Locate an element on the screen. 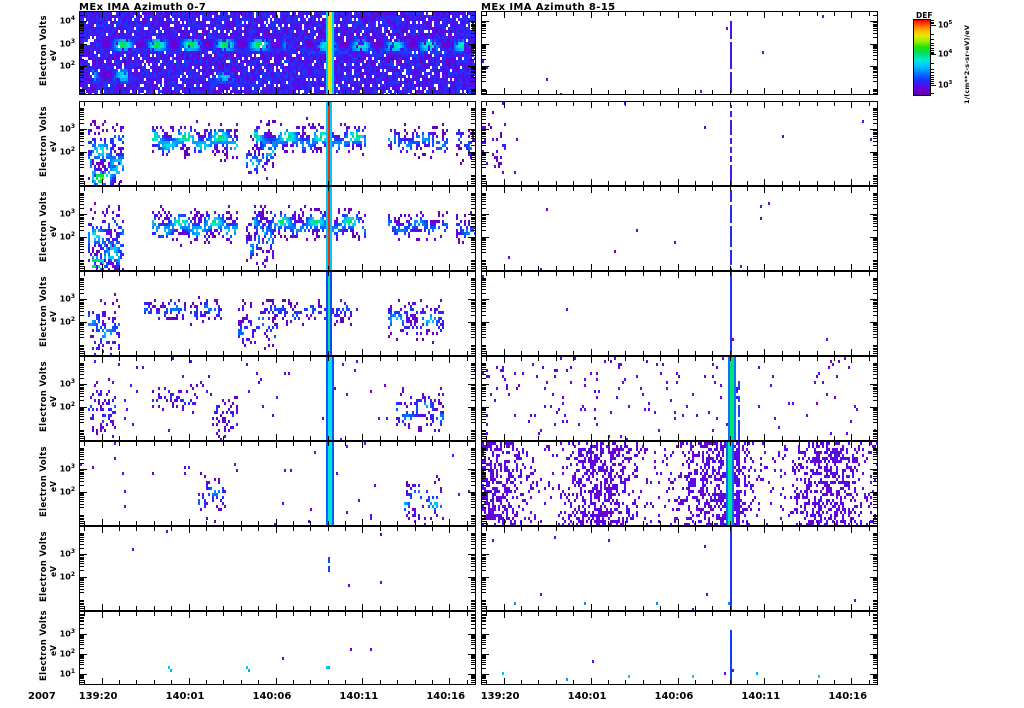 This screenshot has width=1024, height=708. colorbar-unit-label: 1/(cm**2-s-sr-eV)/eV is located at coordinates (967, 64).